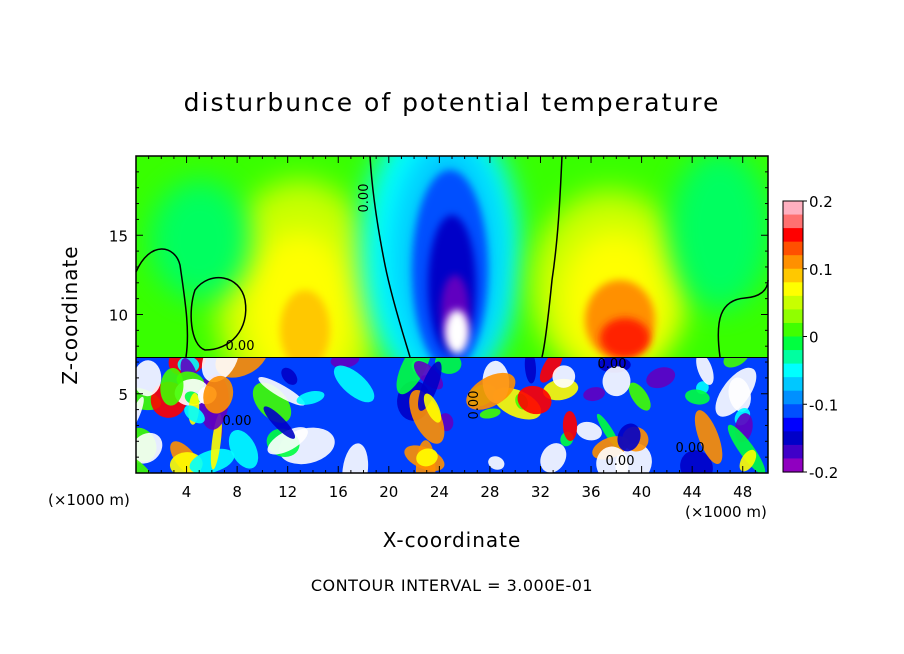 This screenshot has width=904, height=654. Describe the element at coordinates (692, 492) in the screenshot. I see `x-tick-label-10: 44` at that location.